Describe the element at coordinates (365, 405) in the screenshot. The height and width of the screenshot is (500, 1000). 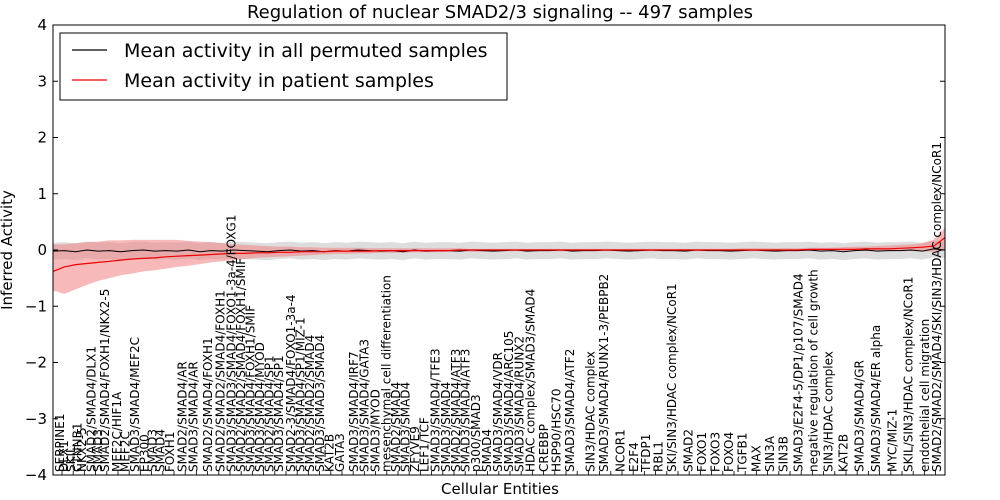
I see `entity-label: SMAD3/SMAD4/GATA3` at that location.